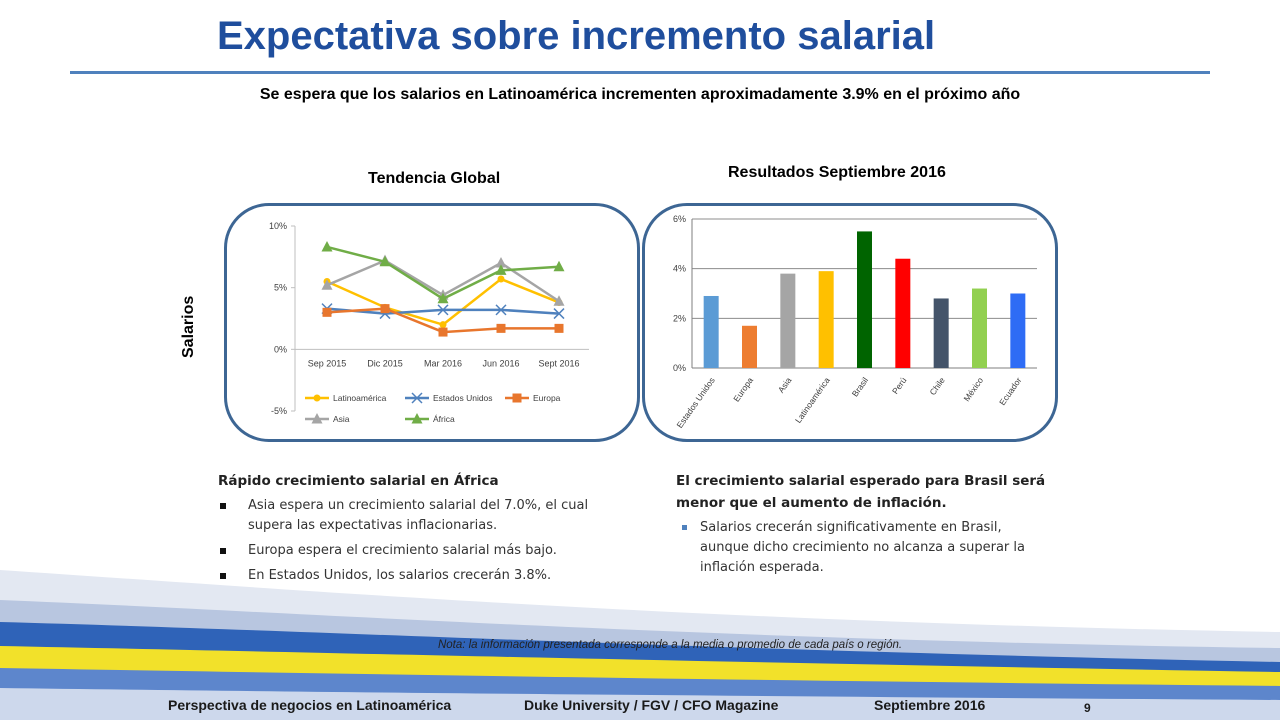 This screenshot has height=720, width=1280. What do you see at coordinates (785, 385) in the screenshot?
I see `x-tick-label: Asia` at bounding box center [785, 385].